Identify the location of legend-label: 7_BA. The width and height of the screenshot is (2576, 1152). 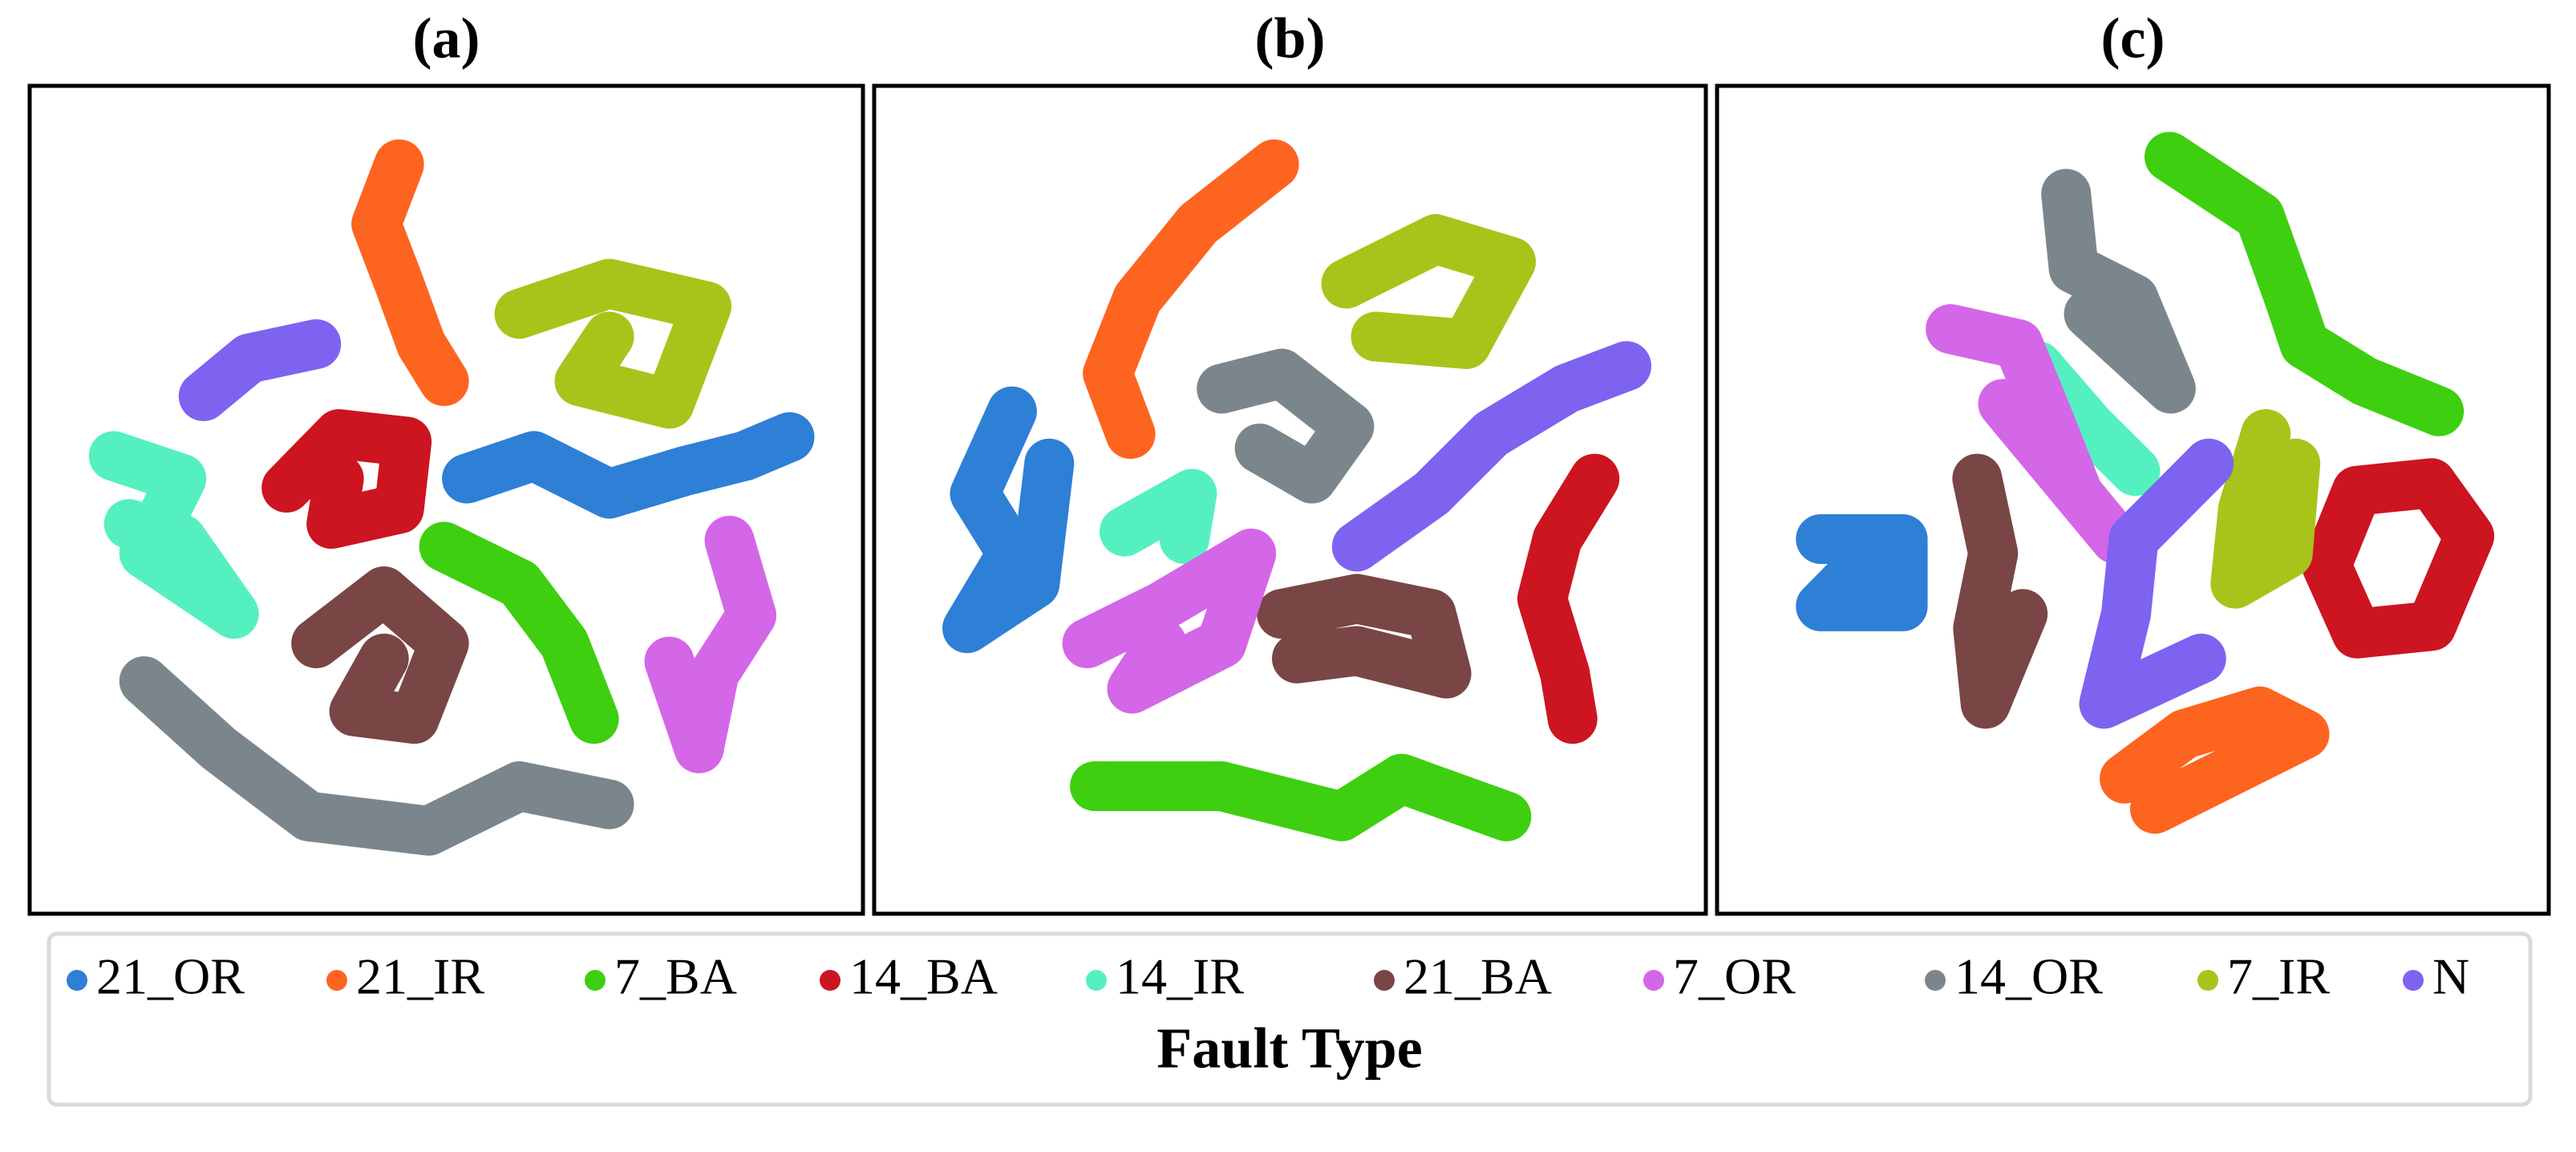
(675, 976).